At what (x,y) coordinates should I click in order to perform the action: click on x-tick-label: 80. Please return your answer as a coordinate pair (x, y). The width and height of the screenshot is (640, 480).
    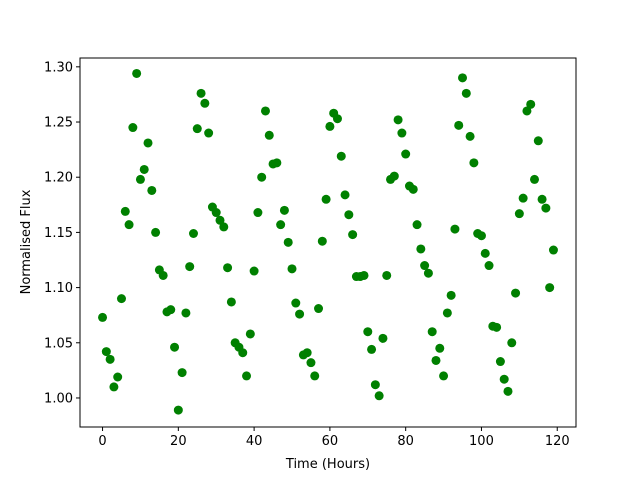
    Looking at the image, I should click on (405, 441).